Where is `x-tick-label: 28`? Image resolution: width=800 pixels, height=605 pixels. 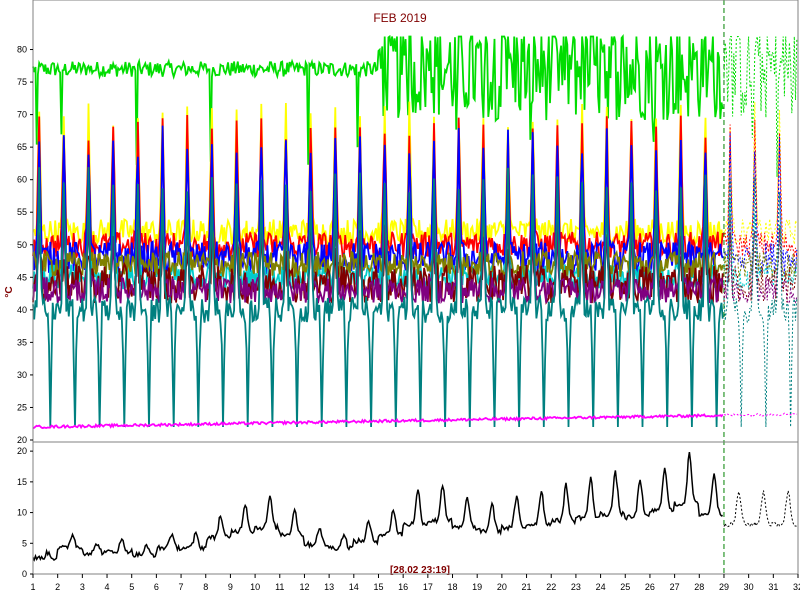 x-tick-label: 28 is located at coordinates (699, 587).